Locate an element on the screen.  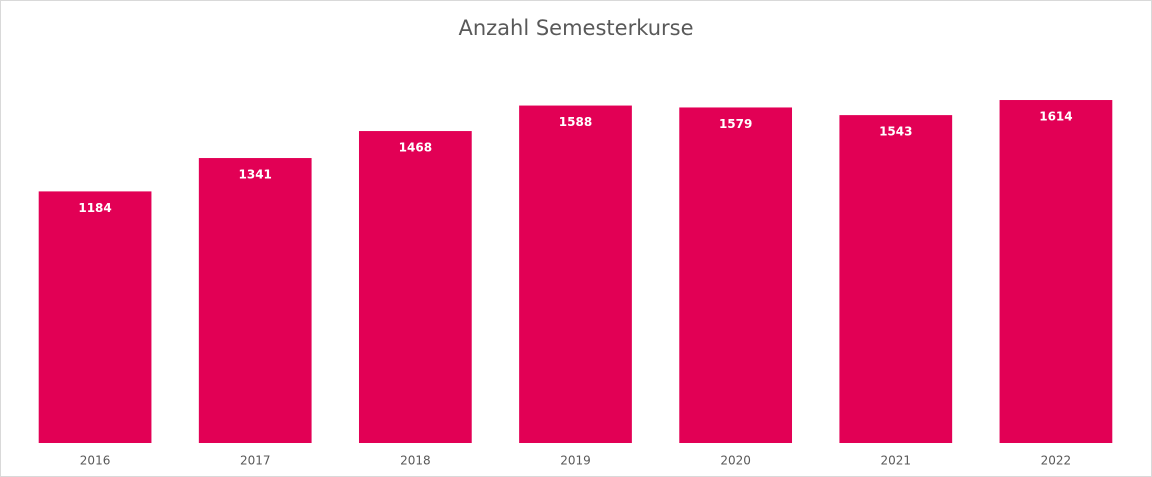
x-tick-label: 2018 is located at coordinates (415, 461).